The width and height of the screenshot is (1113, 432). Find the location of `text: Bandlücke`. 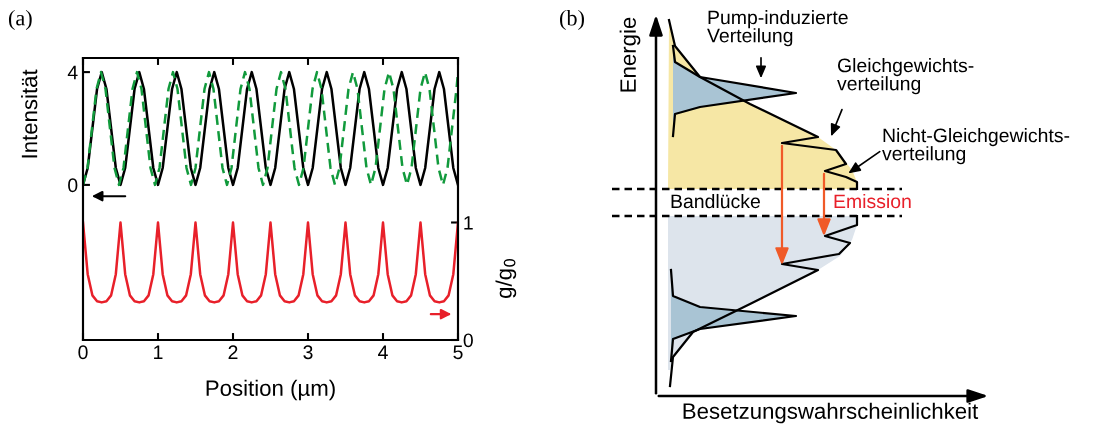

text: Bandlücke is located at coordinates (715, 201).